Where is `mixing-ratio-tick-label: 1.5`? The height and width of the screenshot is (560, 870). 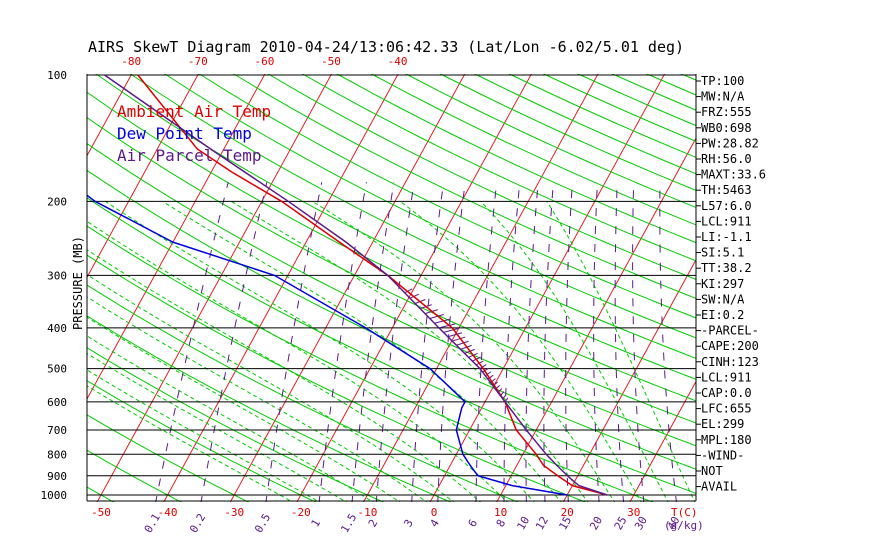
mixing-ratio-tick-label: 1.5 is located at coordinates (348, 523).